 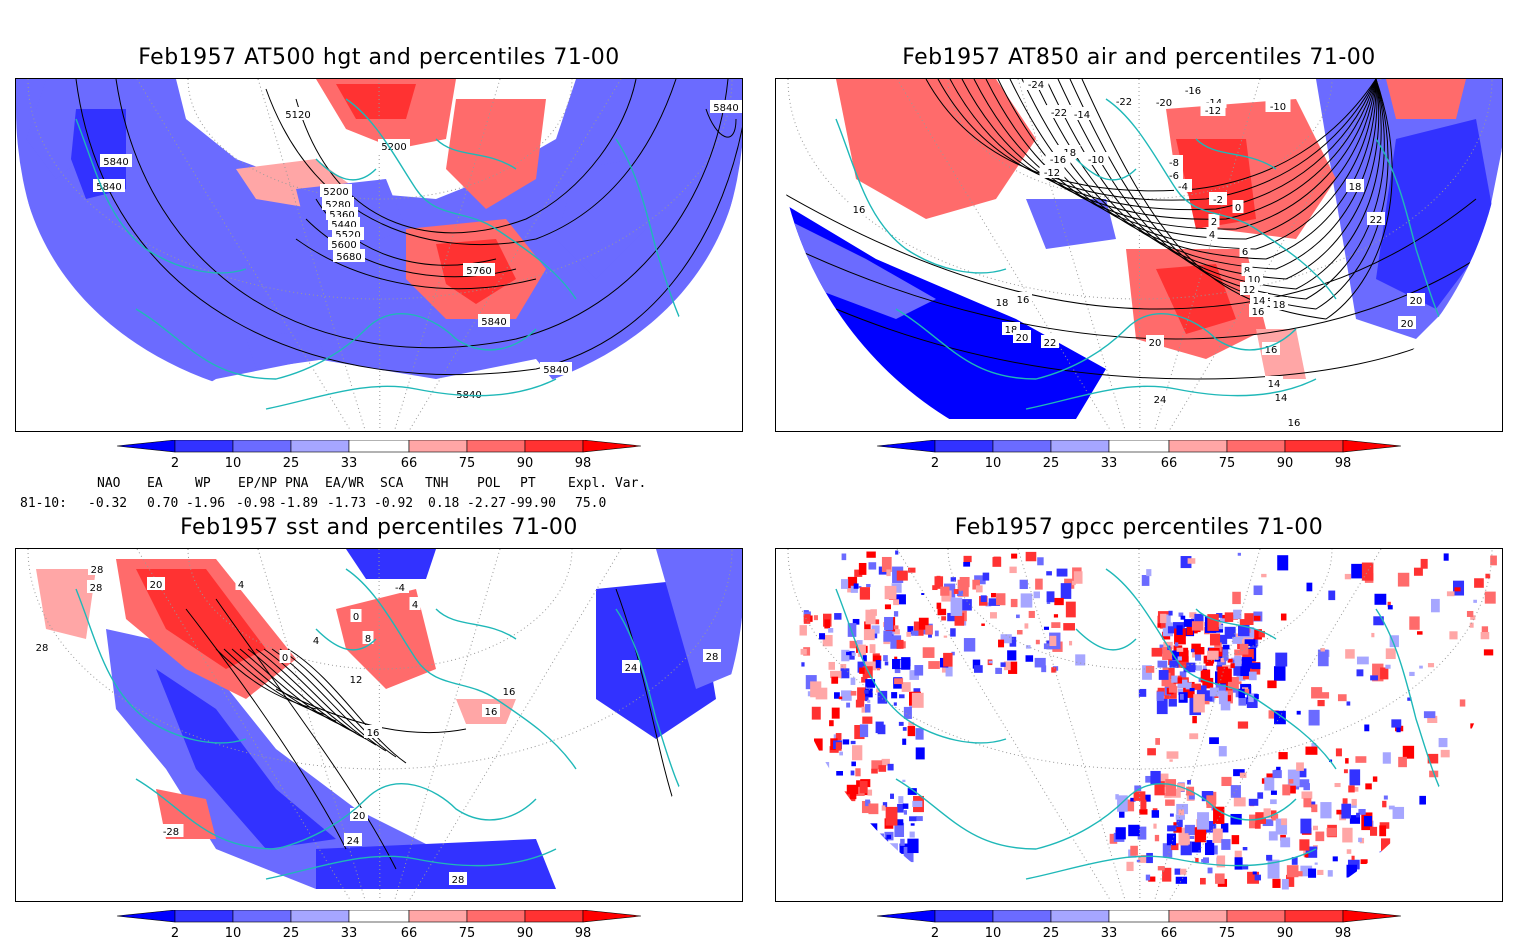 What do you see at coordinates (347, 503) in the screenshot?
I see `index-value: -1.73` at bounding box center [347, 503].